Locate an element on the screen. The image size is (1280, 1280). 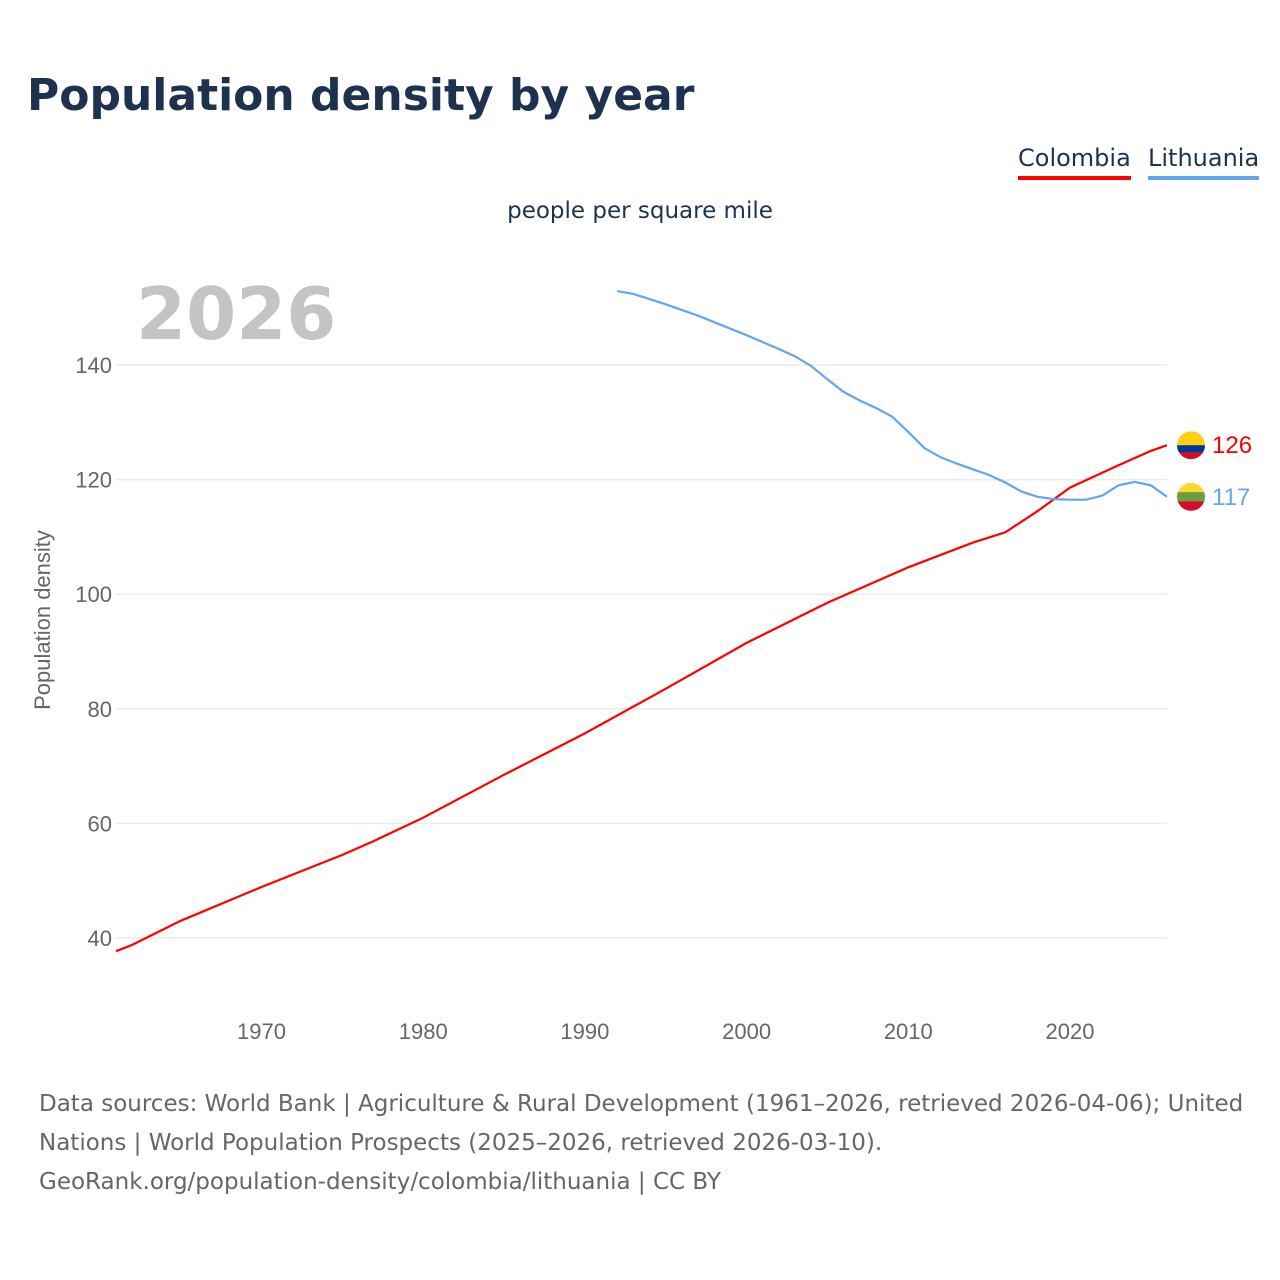
series-line-lithuania is located at coordinates (892, 395).